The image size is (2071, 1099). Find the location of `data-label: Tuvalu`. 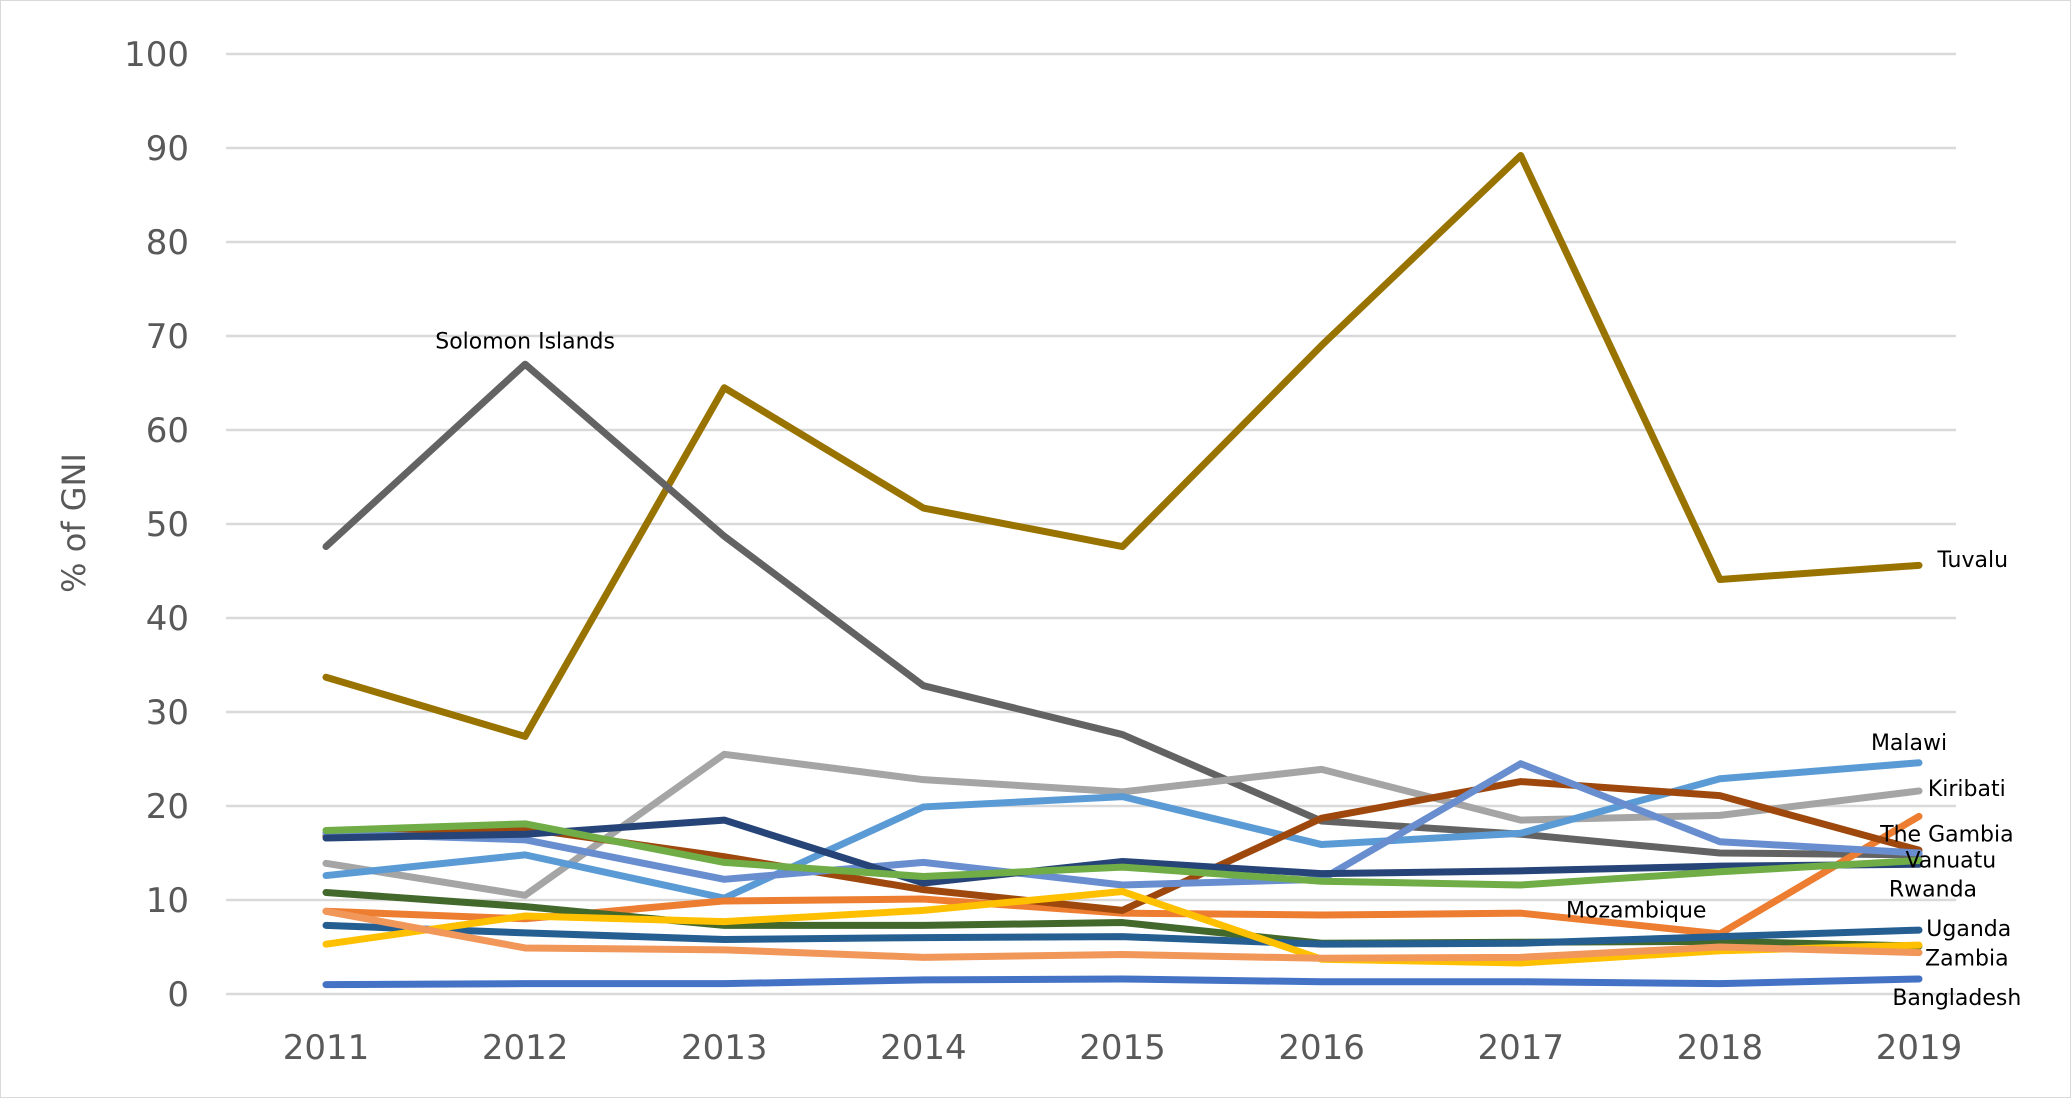

data-label: Tuvalu is located at coordinates (1972, 560).